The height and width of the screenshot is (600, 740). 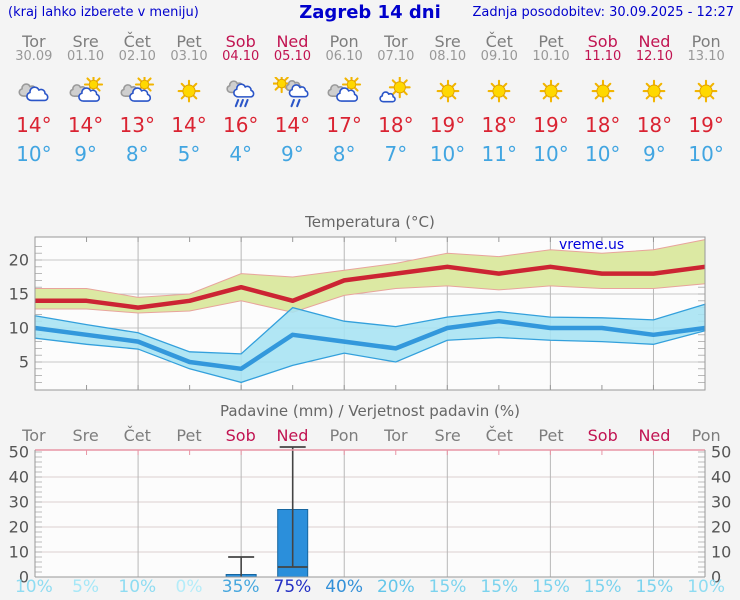 I want to click on day-column: Pon 13.10, so click(x=706, y=48).